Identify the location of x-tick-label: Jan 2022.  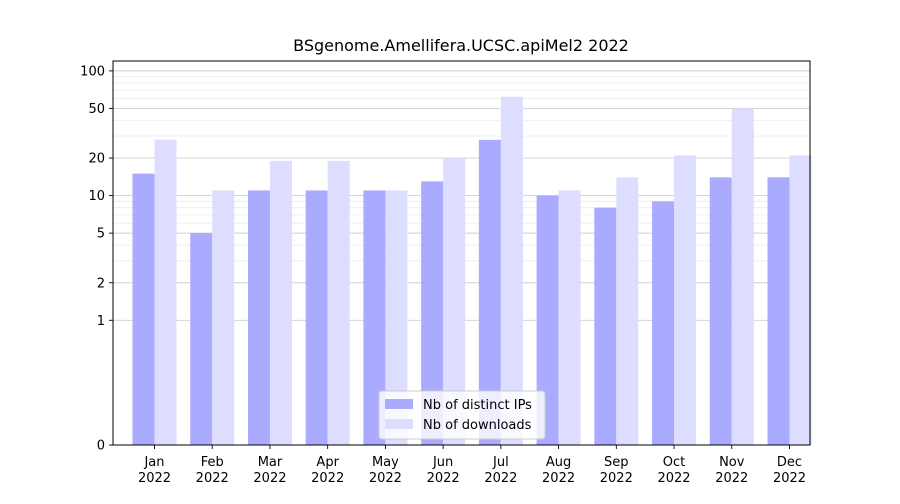
(154, 470).